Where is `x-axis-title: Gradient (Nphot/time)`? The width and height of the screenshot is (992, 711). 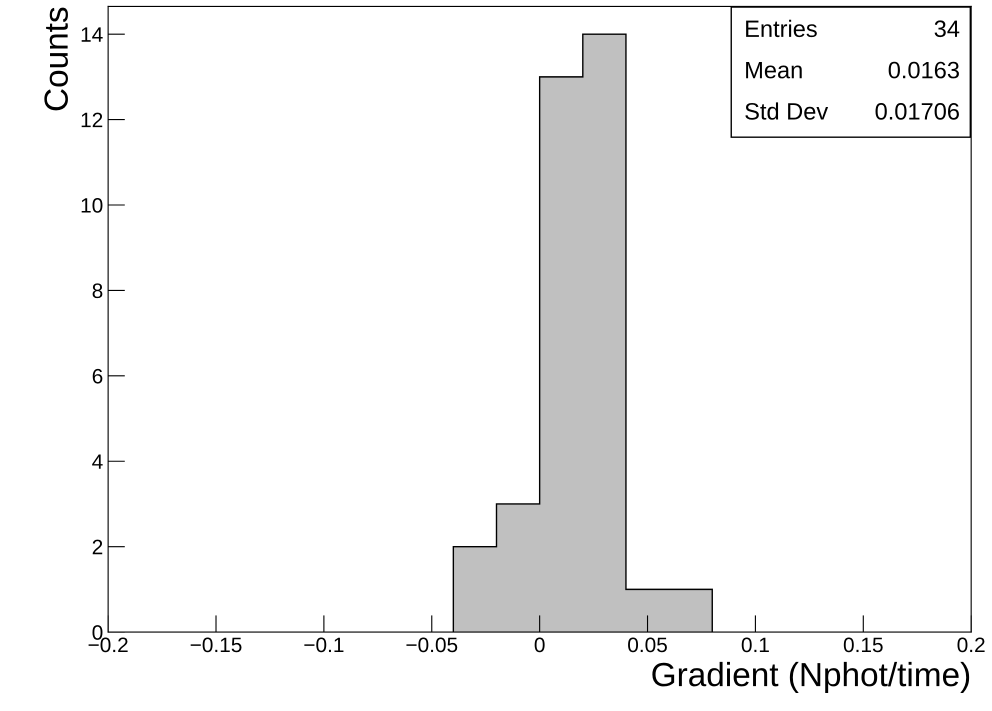
x-axis-title: Gradient (Nphot/time) is located at coordinates (811, 677).